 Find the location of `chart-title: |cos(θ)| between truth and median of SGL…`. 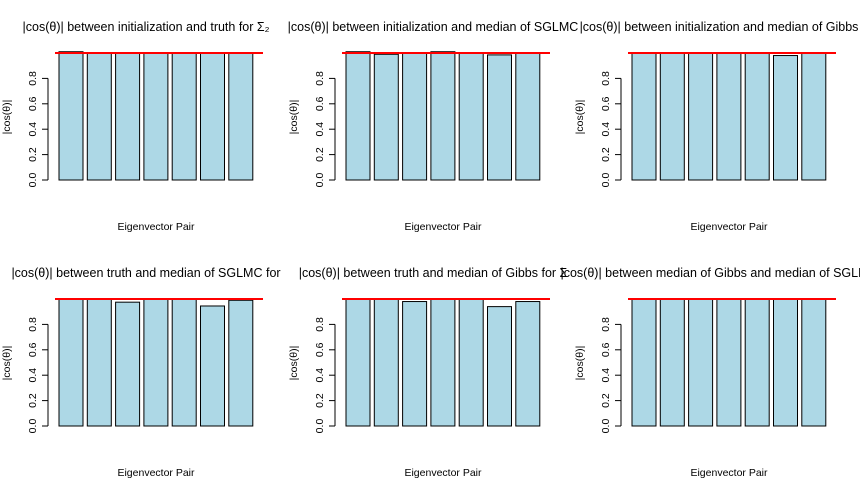

chart-title: |cos(θ)| between truth and median of SGL… is located at coordinates (145, 273).